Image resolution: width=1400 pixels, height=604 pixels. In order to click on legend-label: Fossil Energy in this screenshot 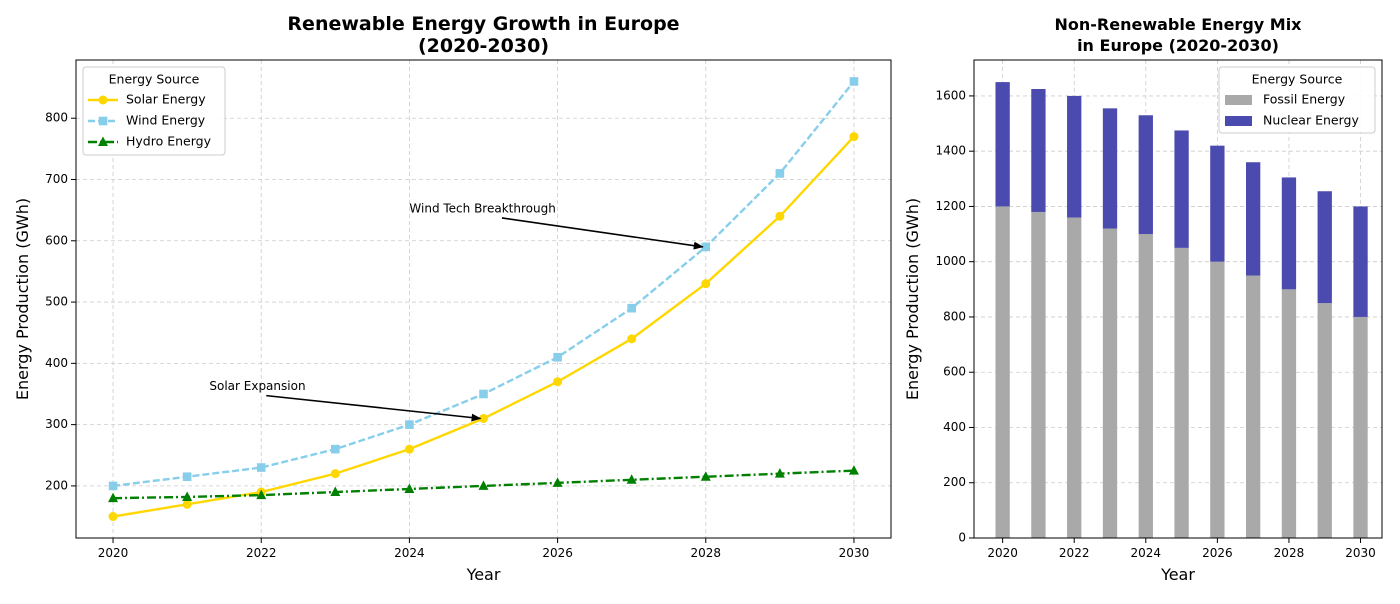, I will do `click(1304, 99)`.